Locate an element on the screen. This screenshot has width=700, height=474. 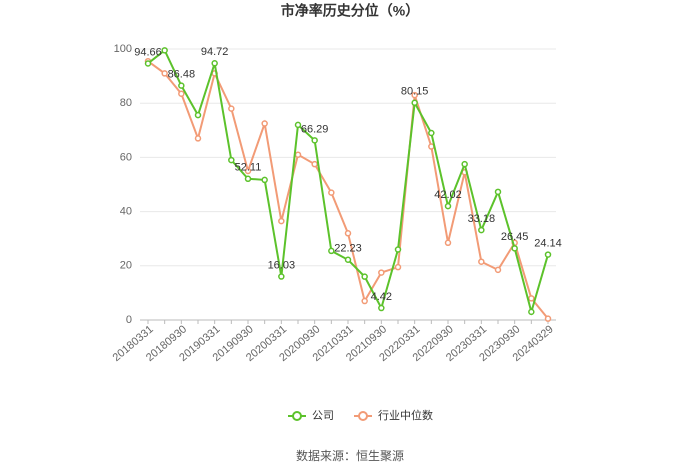
data-label: 24.14 is located at coordinates (548, 243).